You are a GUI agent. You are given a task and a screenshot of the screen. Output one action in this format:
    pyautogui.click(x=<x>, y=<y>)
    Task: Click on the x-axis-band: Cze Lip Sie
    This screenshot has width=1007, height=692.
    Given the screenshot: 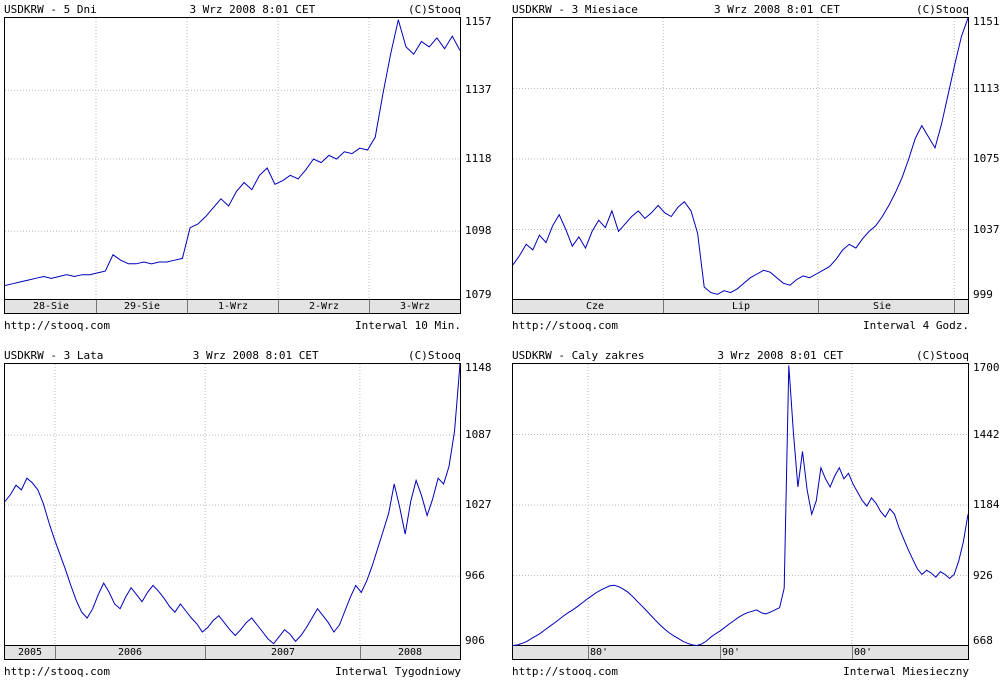 What is the action you would take?
    pyautogui.click(x=740, y=306)
    